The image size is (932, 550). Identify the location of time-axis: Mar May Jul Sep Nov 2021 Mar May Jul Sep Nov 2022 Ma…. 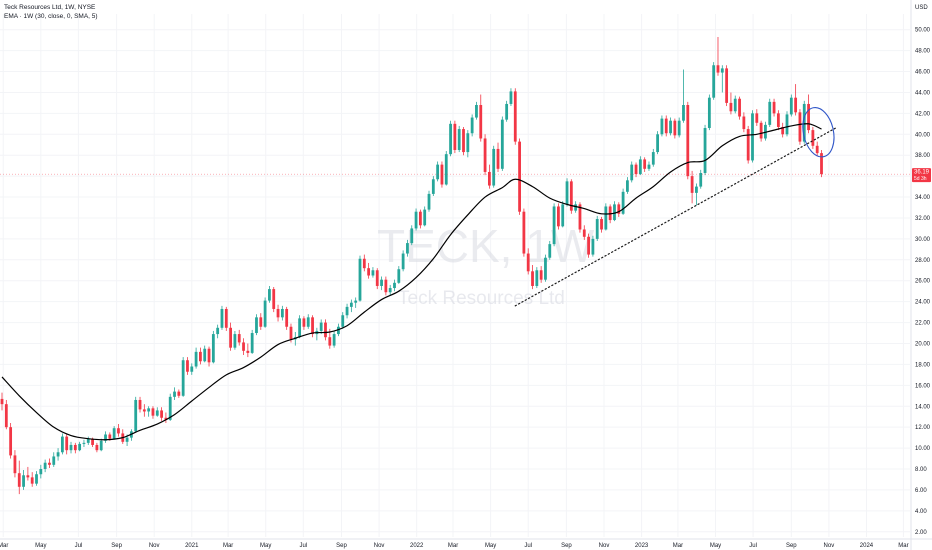
(454, 546).